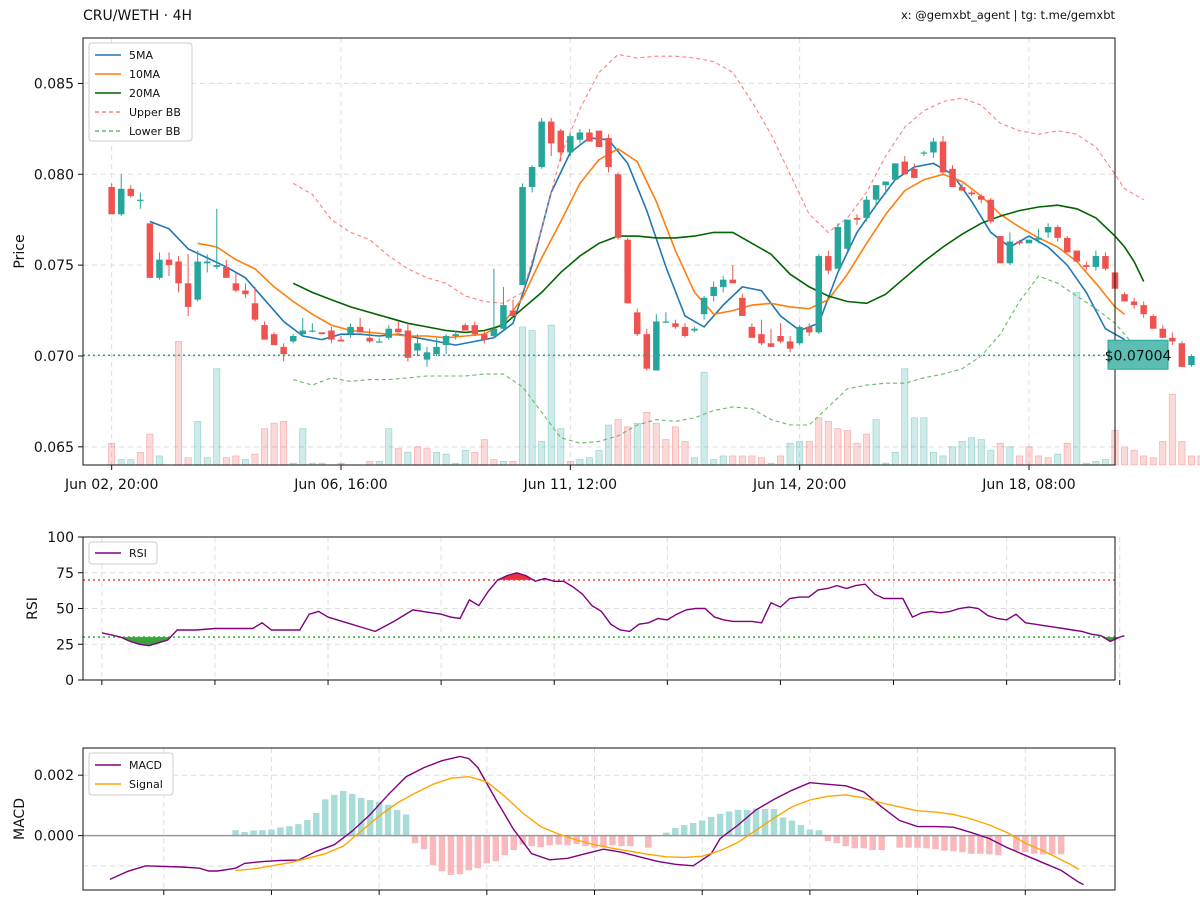  What do you see at coordinates (65, 645) in the screenshot?
I see `rsi-ytick-label: 25` at bounding box center [65, 645].